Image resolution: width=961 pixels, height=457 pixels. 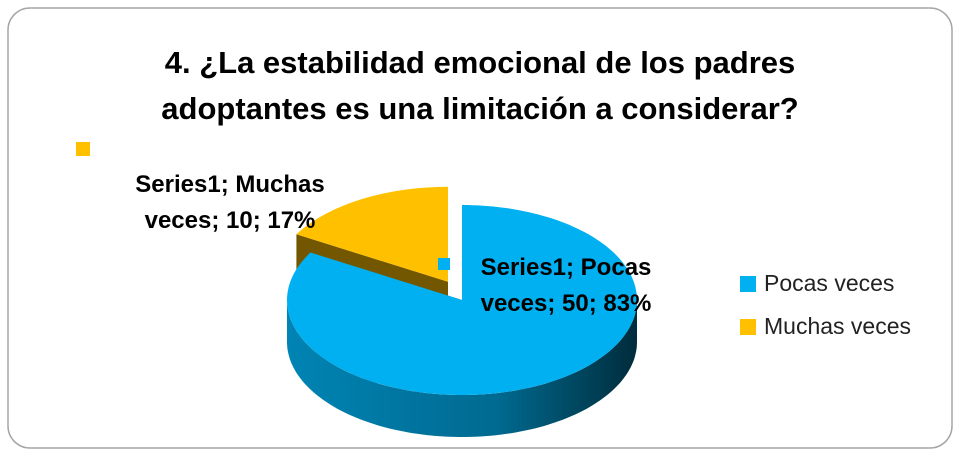 I want to click on data-label: Series1; Pocas veces; 50; 83%, so click(x=566, y=285).